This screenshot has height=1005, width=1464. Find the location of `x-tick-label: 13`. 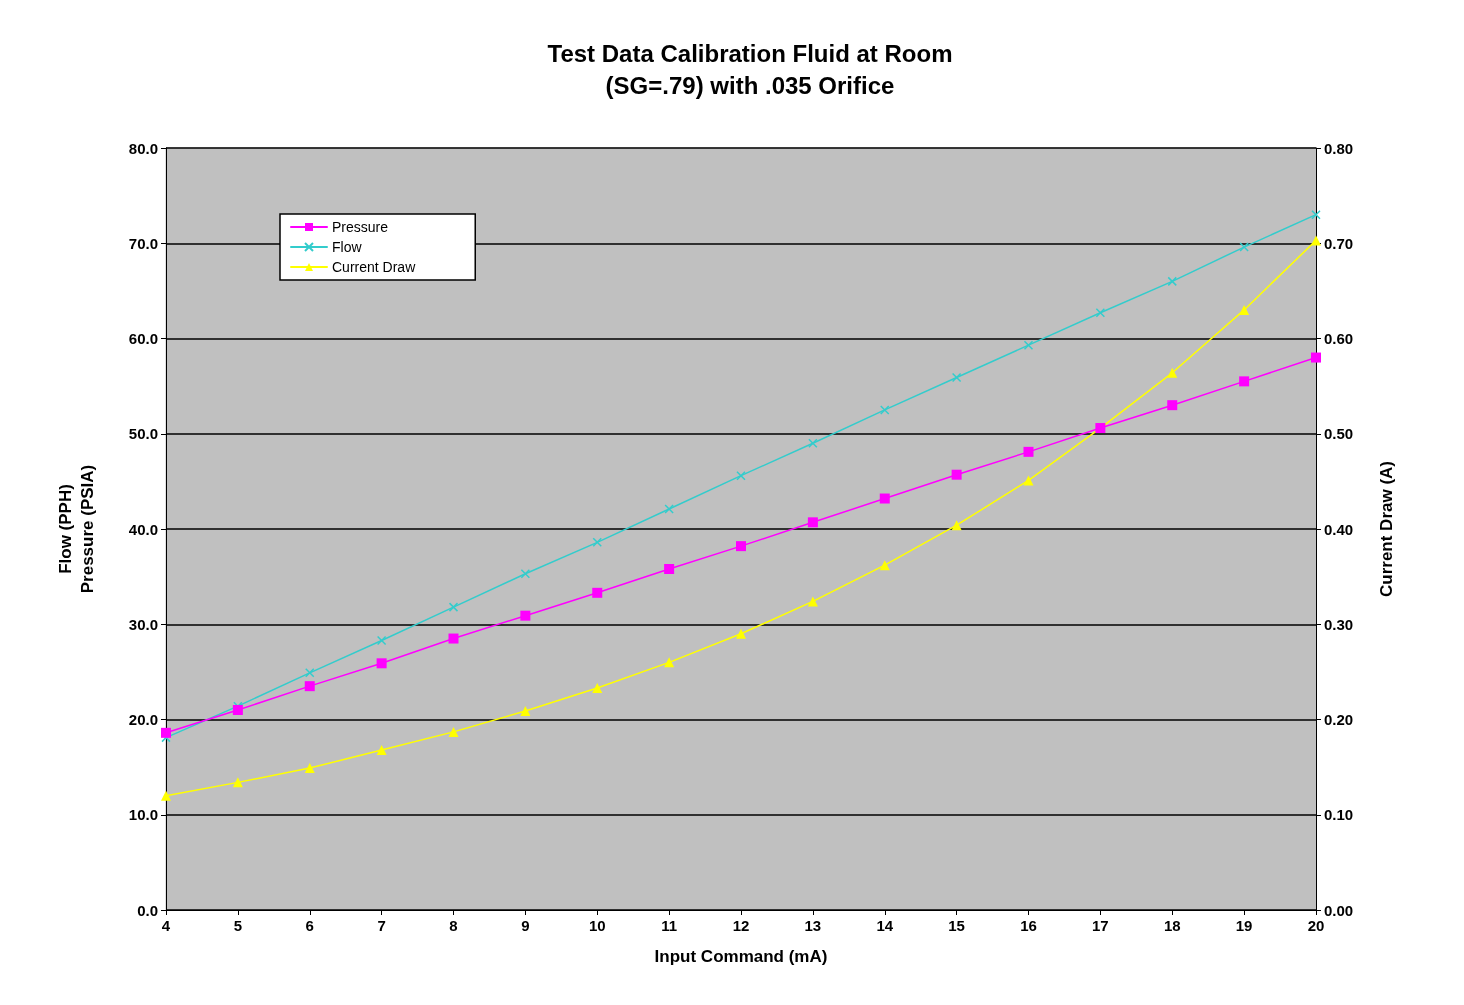

x-tick-label: 13 is located at coordinates (813, 925).